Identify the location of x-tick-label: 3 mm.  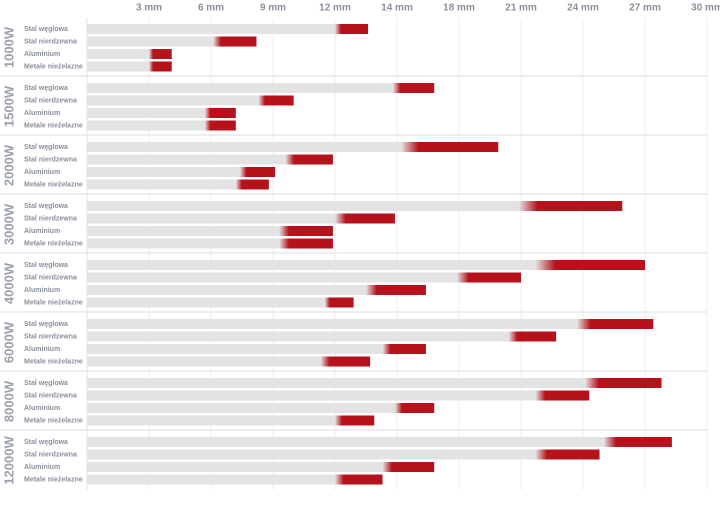
(149, 8).